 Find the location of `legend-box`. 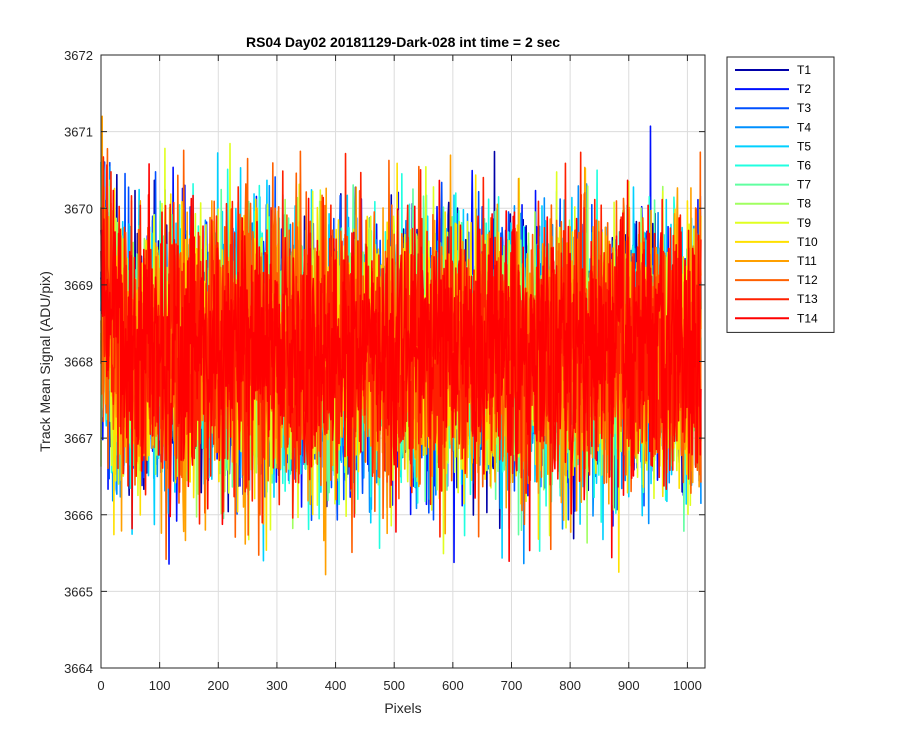

legend-box is located at coordinates (780, 194).